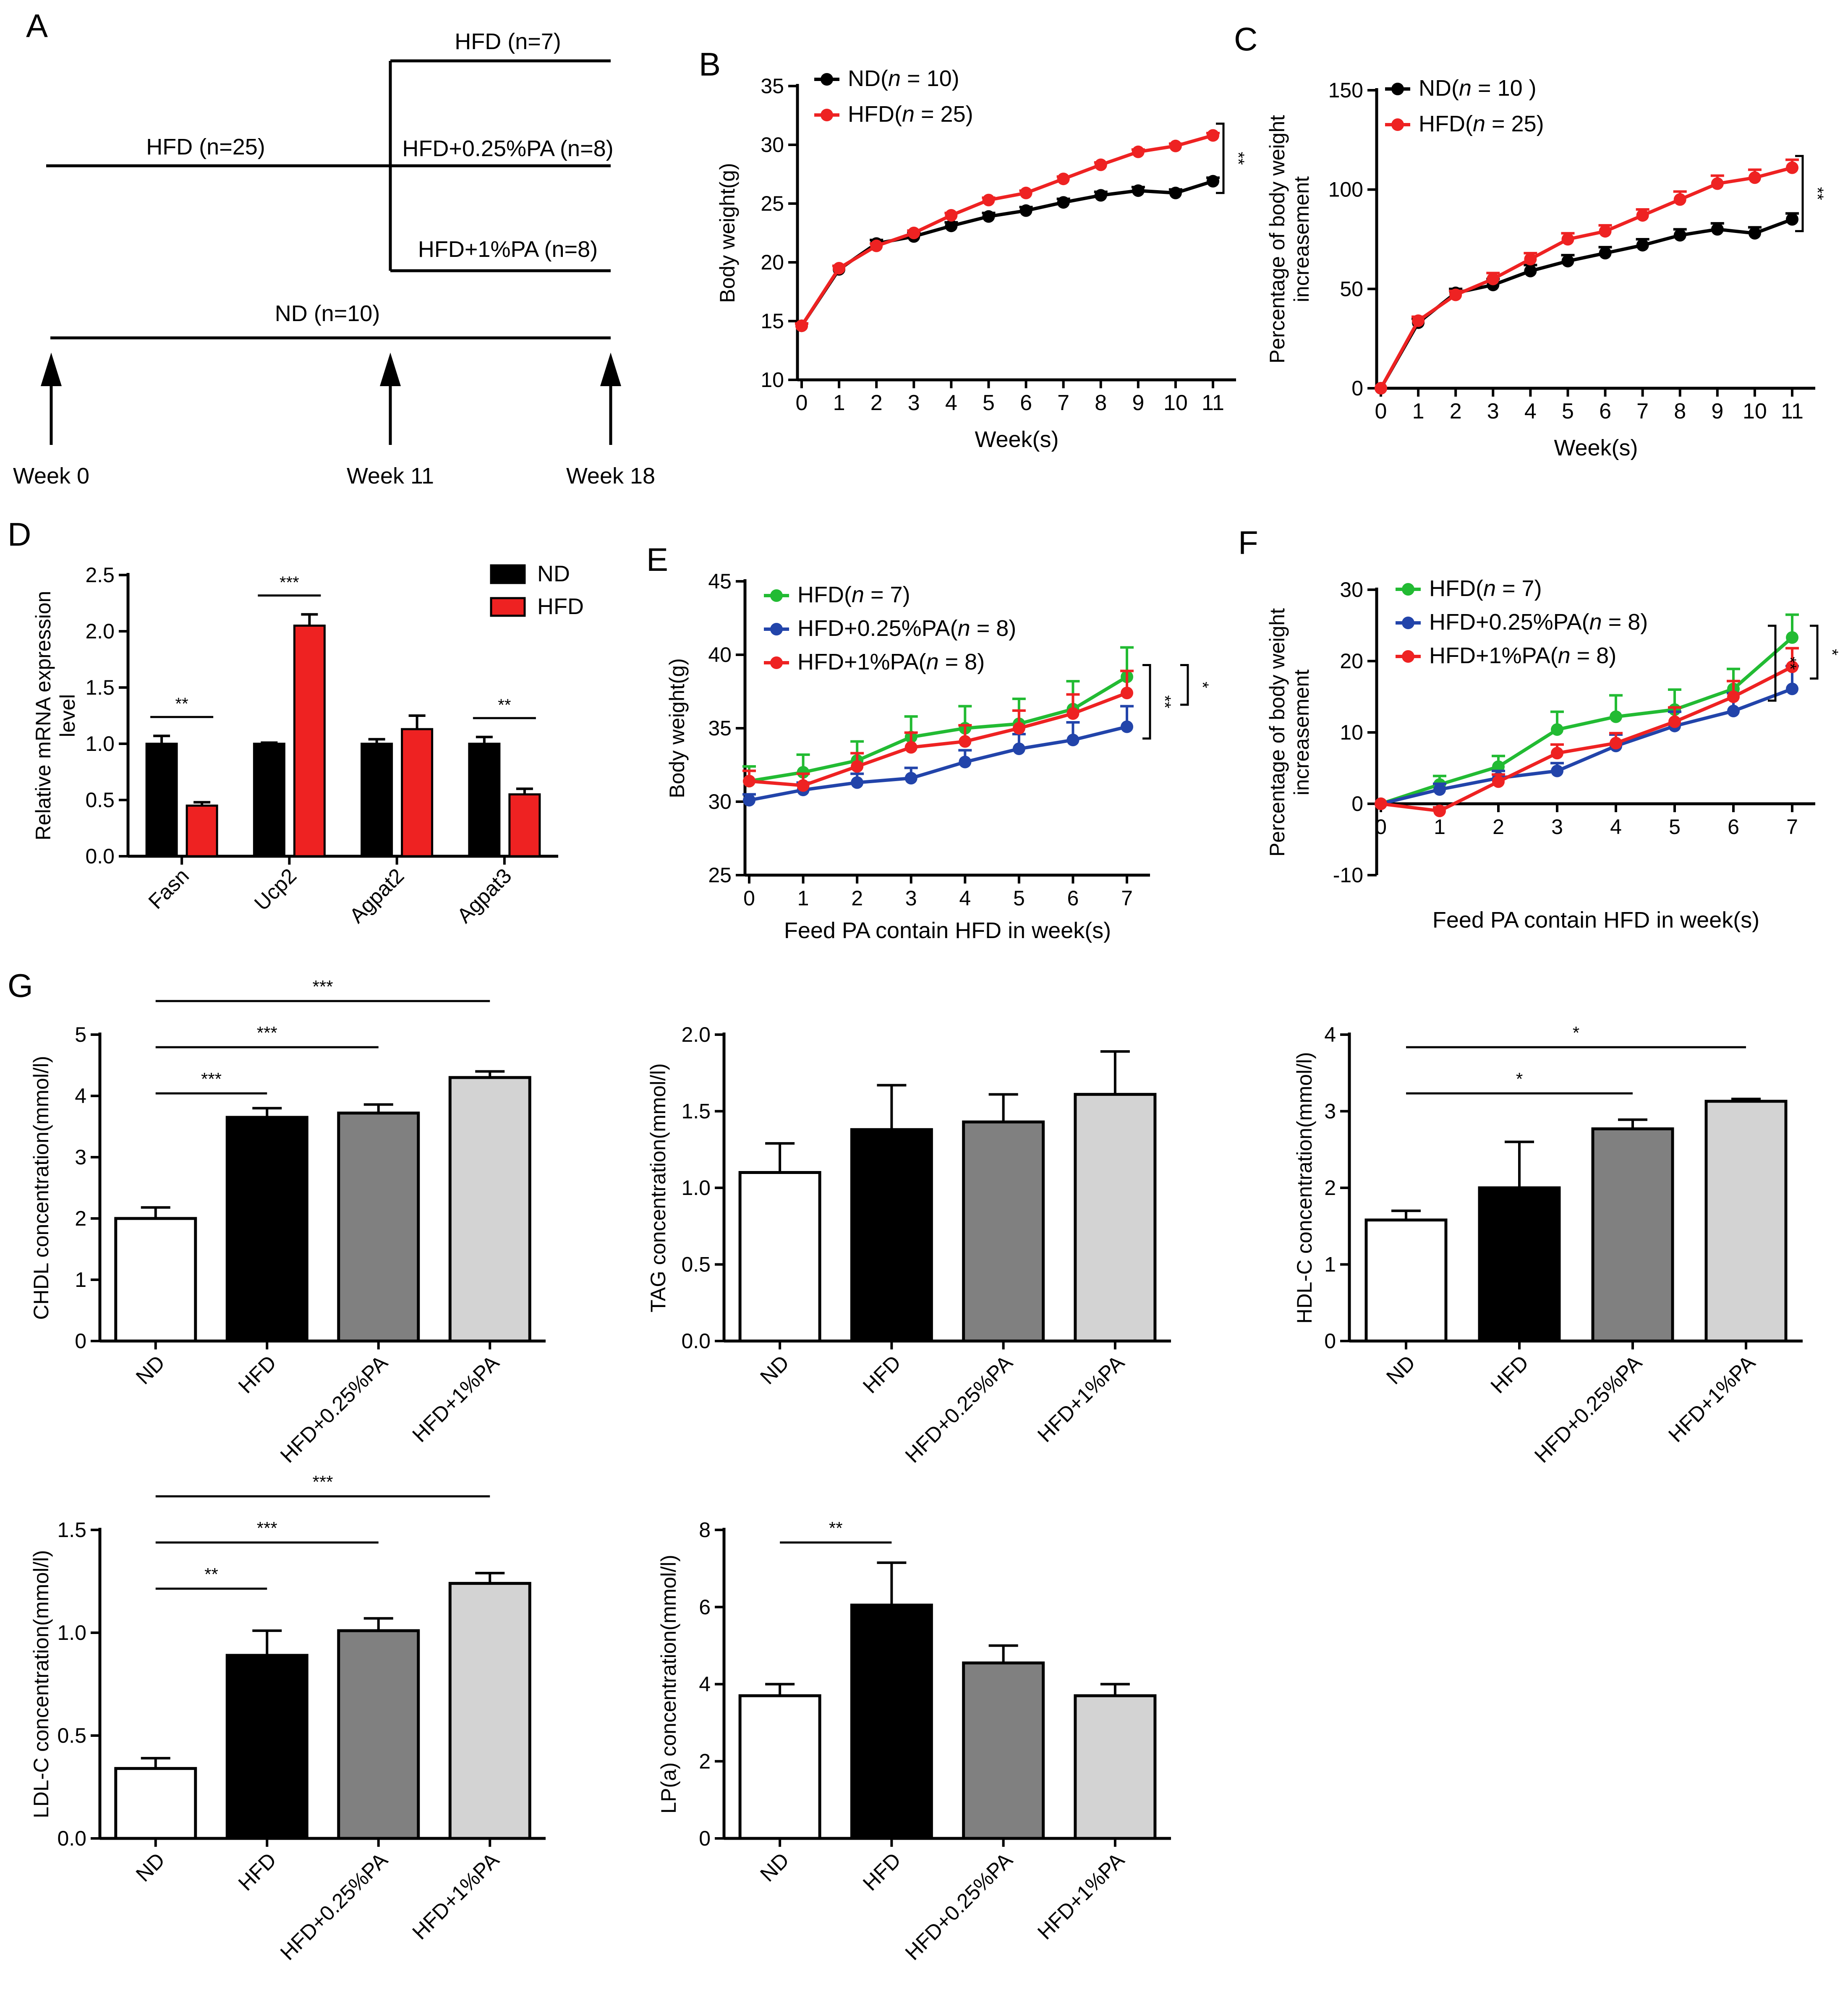 Image resolution: width=1848 pixels, height=2000 pixels. I want to click on y-axis-label: LDL-C concentration(mmol/l), so click(41, 1684).